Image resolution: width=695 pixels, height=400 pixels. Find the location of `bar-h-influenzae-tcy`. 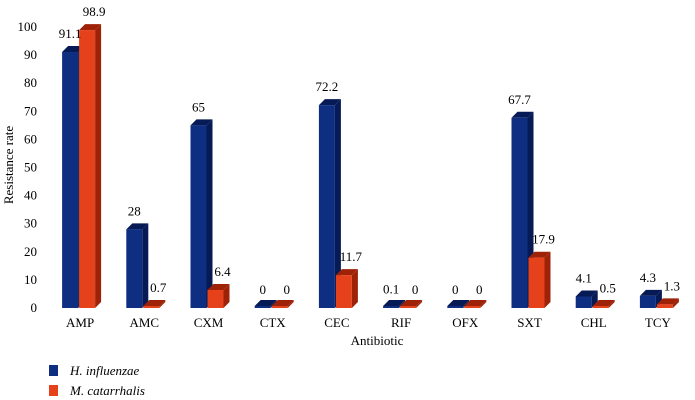

bar-h-influenzae-tcy is located at coordinates (650, 298).